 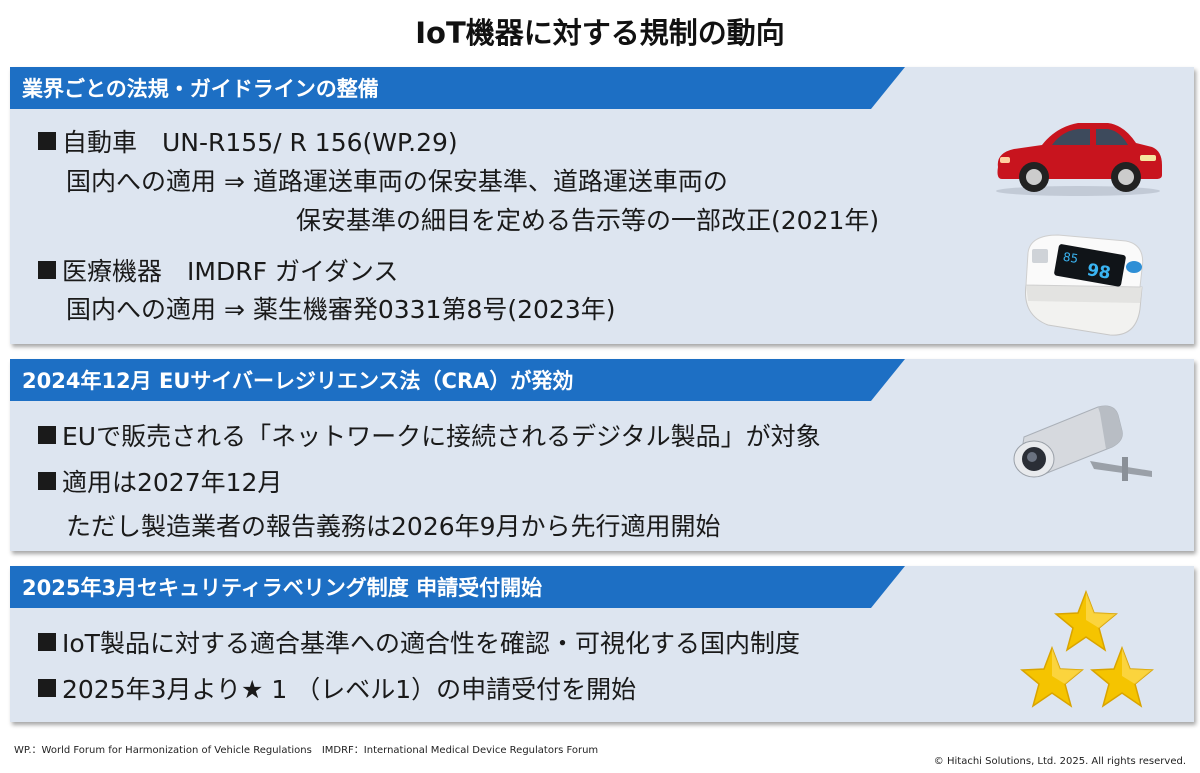 I want to click on medical-heading: 医療機器 IMDRF ガイダンス, so click(x=230, y=271).